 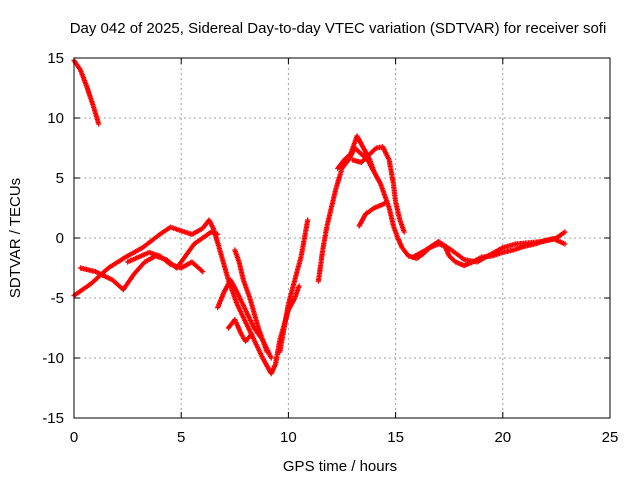 What do you see at coordinates (60, 178) in the screenshot?
I see `y-tick-label: 5` at bounding box center [60, 178].